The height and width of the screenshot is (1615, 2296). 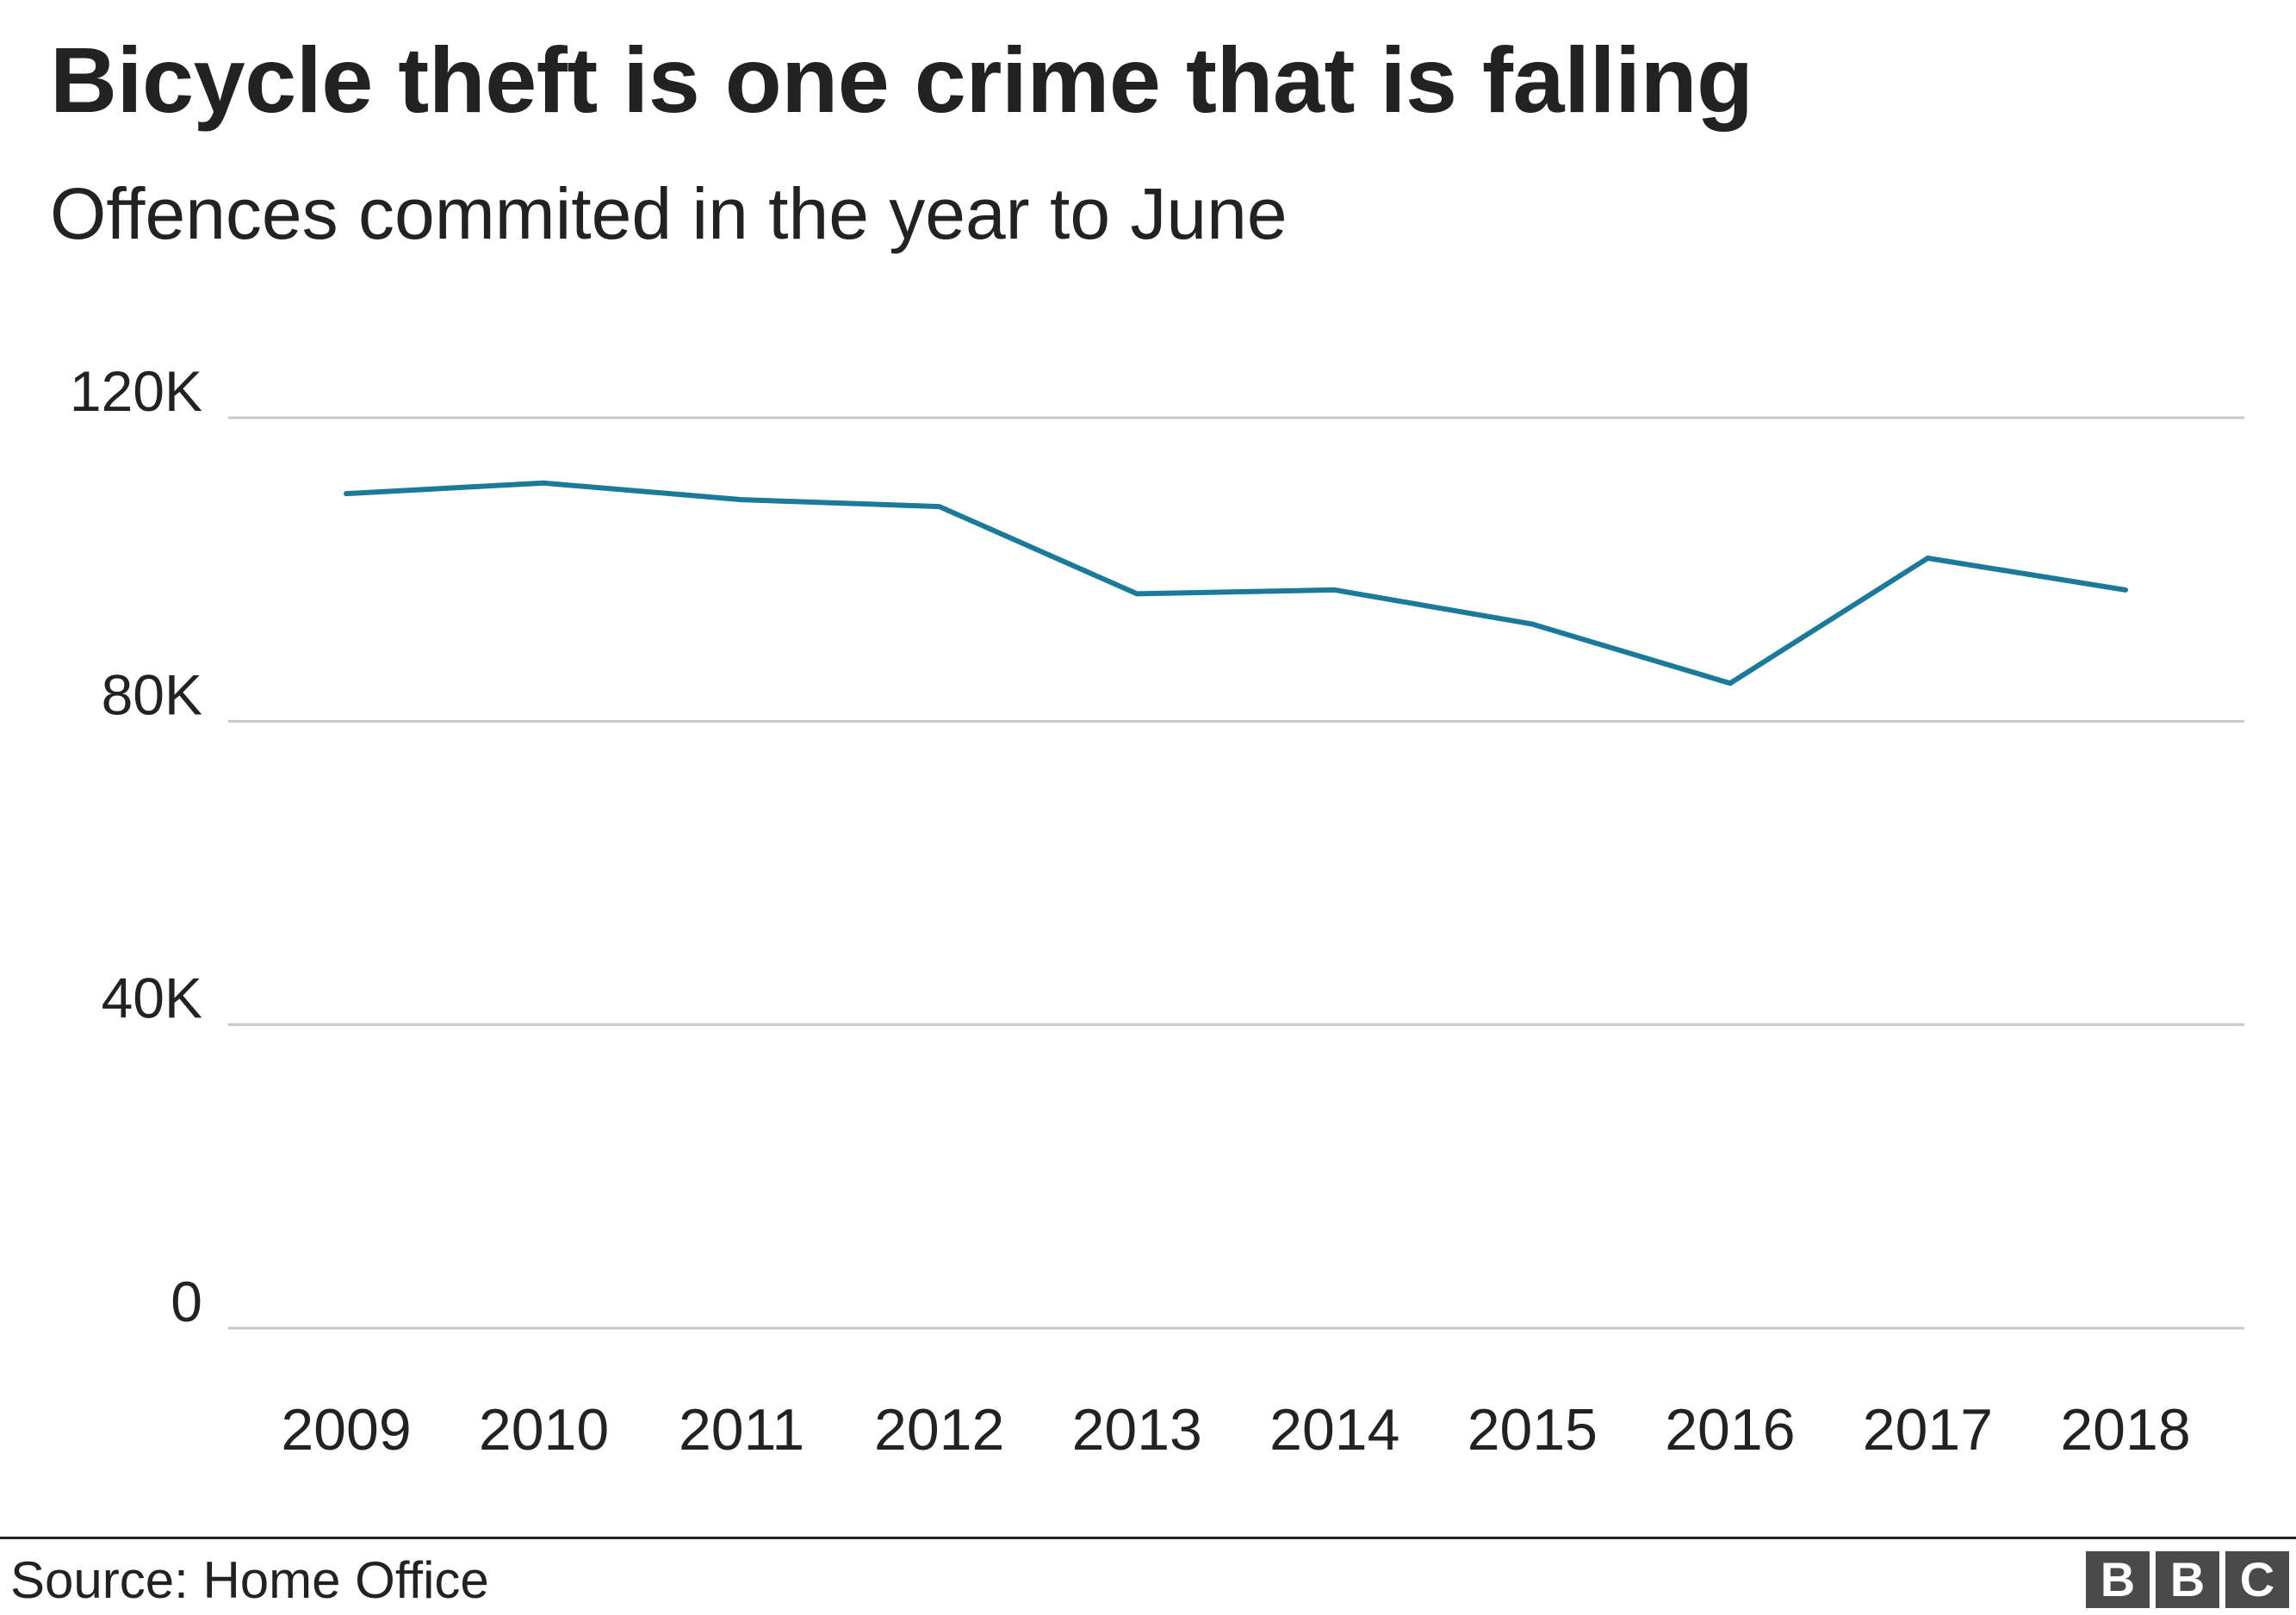 I want to click on y-tick-label: 40K, so click(x=152, y=998).